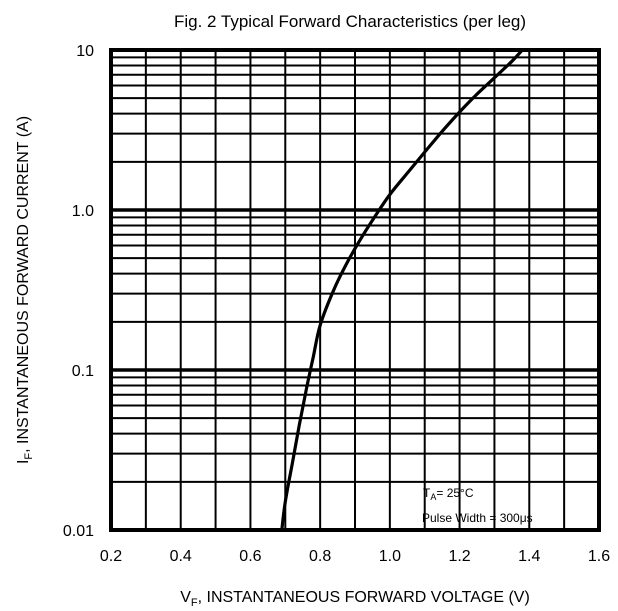 This screenshot has width=618, height=611. I want to click on y-tick-label: 1.0, so click(83, 211).